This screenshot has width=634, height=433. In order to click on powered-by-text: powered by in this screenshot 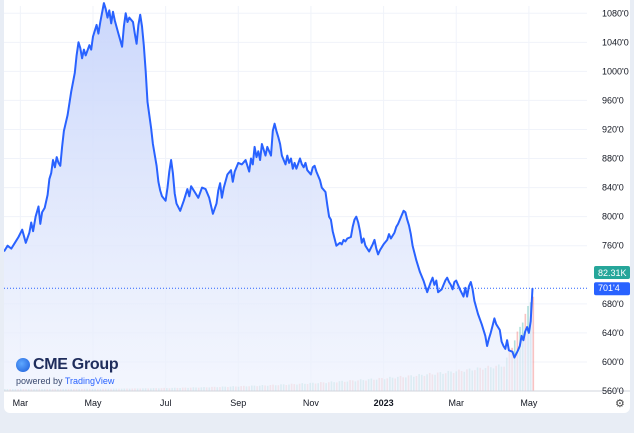, I will do `click(39, 381)`.